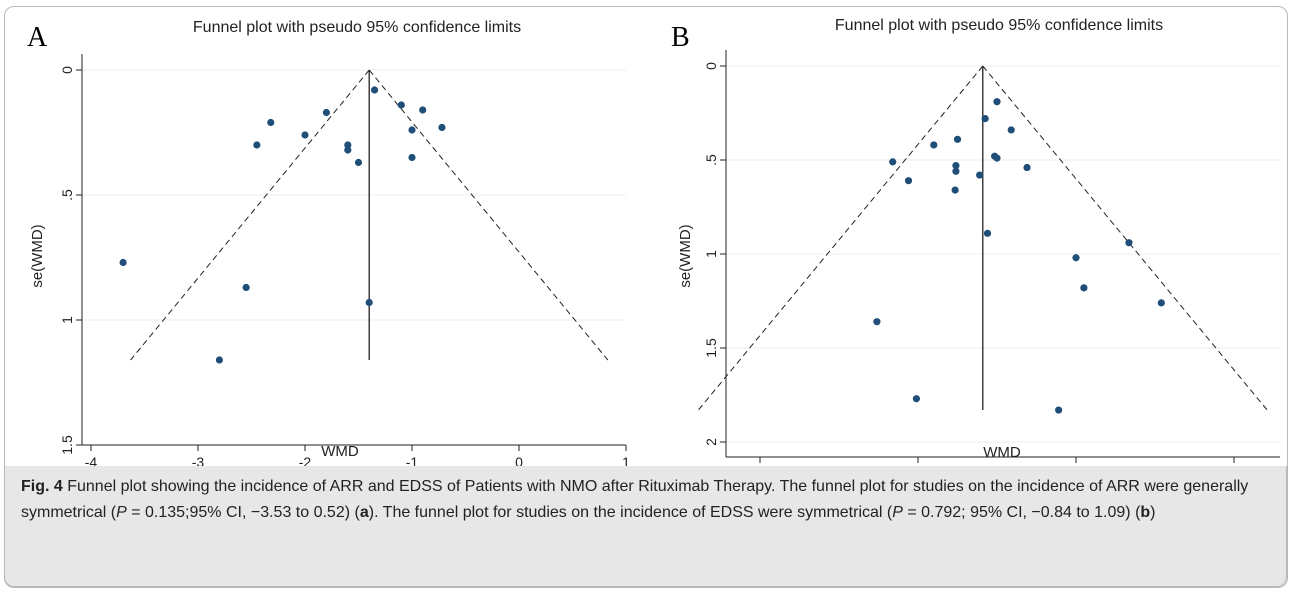 This screenshot has width=1292, height=592. Describe the element at coordinates (37, 255) in the screenshot. I see `panel-a-y-label: se(WMD)` at that location.